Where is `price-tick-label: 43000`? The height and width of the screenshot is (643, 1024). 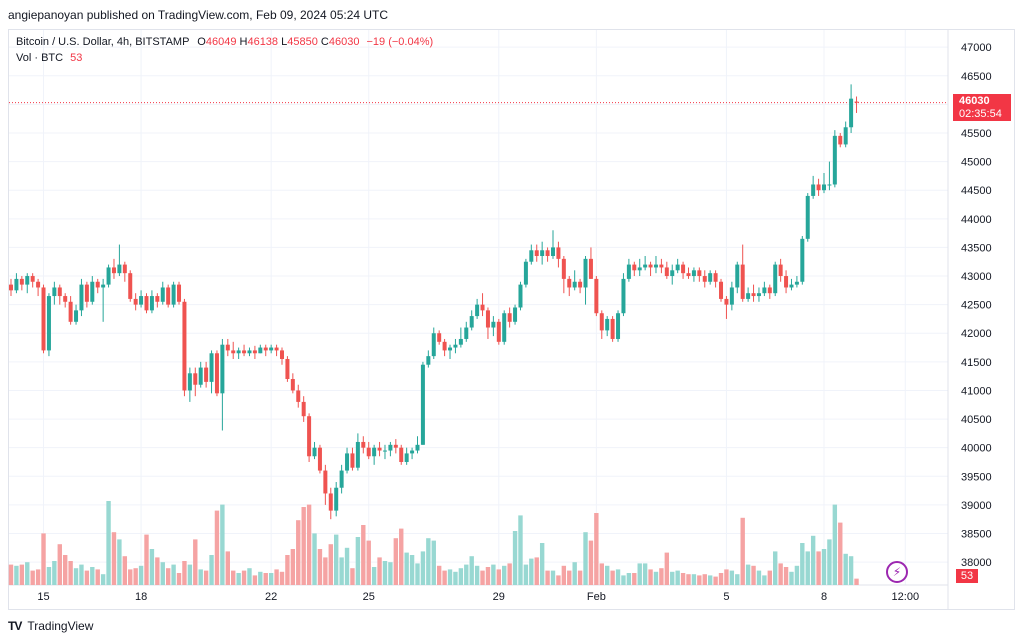 price-tick-label: 43000 is located at coordinates (976, 277).